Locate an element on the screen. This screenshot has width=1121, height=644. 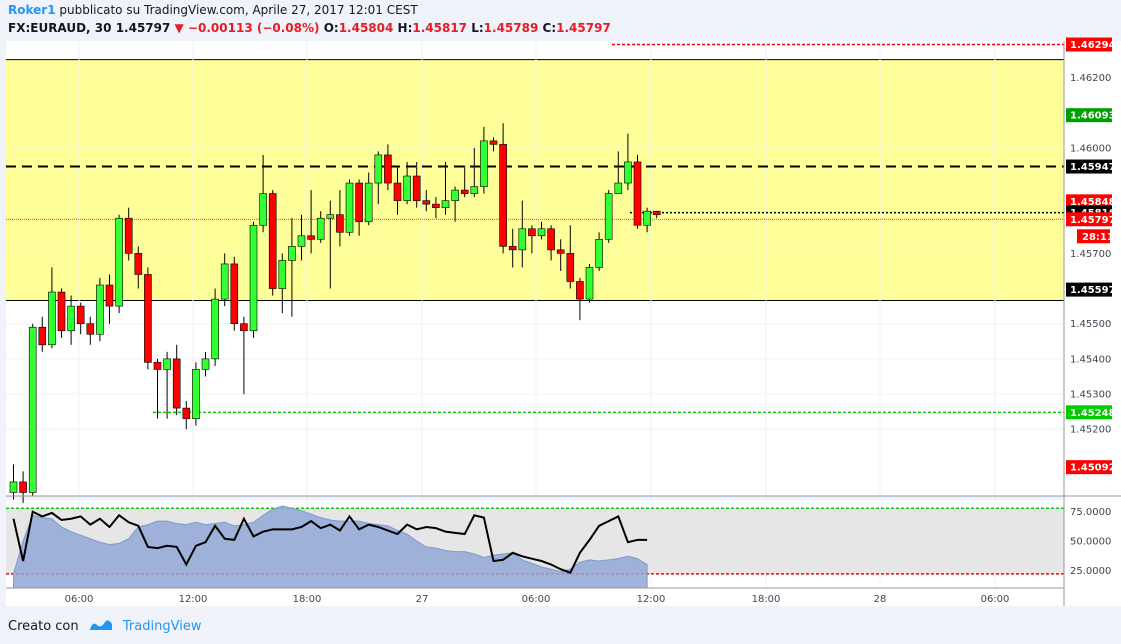
price-change: −0.00113 (−0.08%) is located at coordinates (253, 28).